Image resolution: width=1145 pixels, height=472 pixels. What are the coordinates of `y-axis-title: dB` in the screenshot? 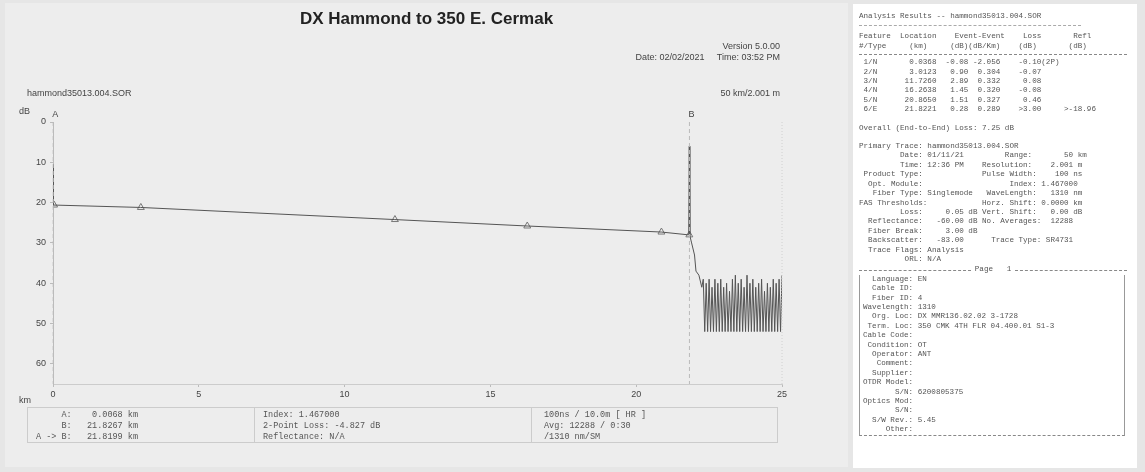 It's located at (25, 111).